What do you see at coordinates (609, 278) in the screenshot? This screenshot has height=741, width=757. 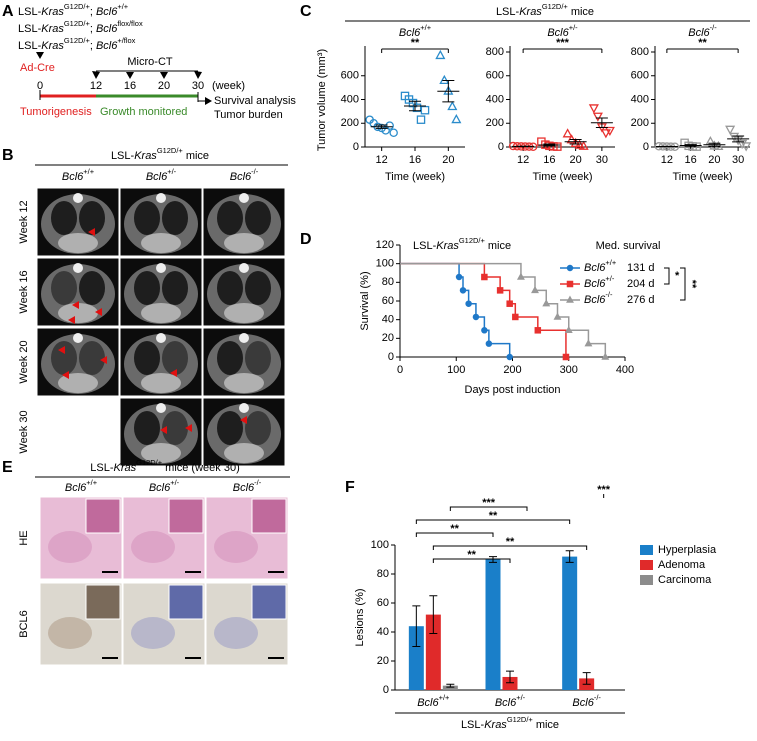 I see `text-part: +/-` at bounding box center [609, 278].